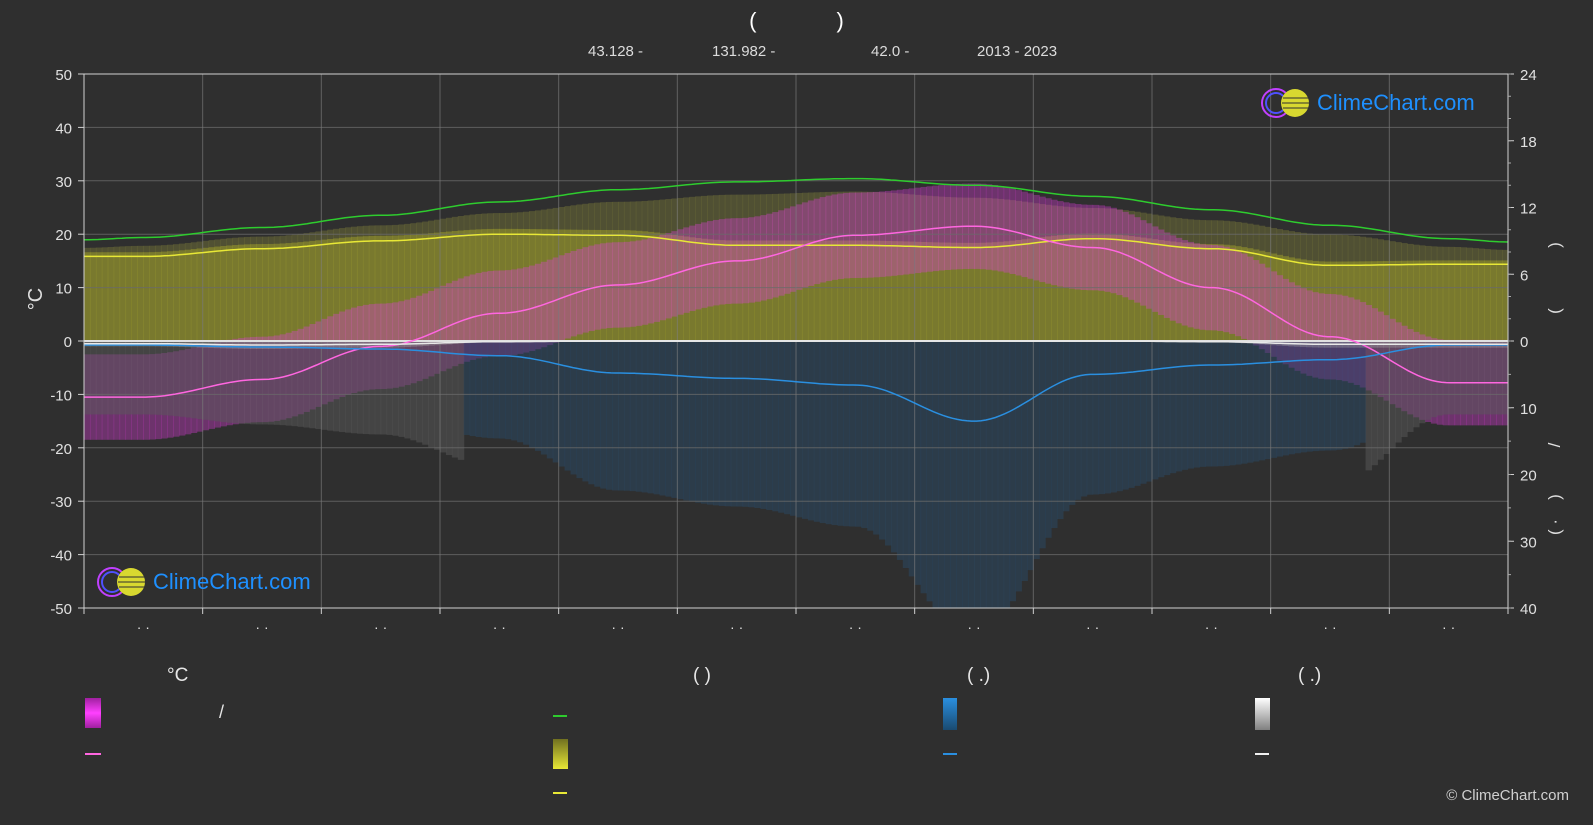 This screenshot has height=825, width=1593. Describe the element at coordinates (143, 627) in the screenshot. I see `month-label: · ·` at that location.